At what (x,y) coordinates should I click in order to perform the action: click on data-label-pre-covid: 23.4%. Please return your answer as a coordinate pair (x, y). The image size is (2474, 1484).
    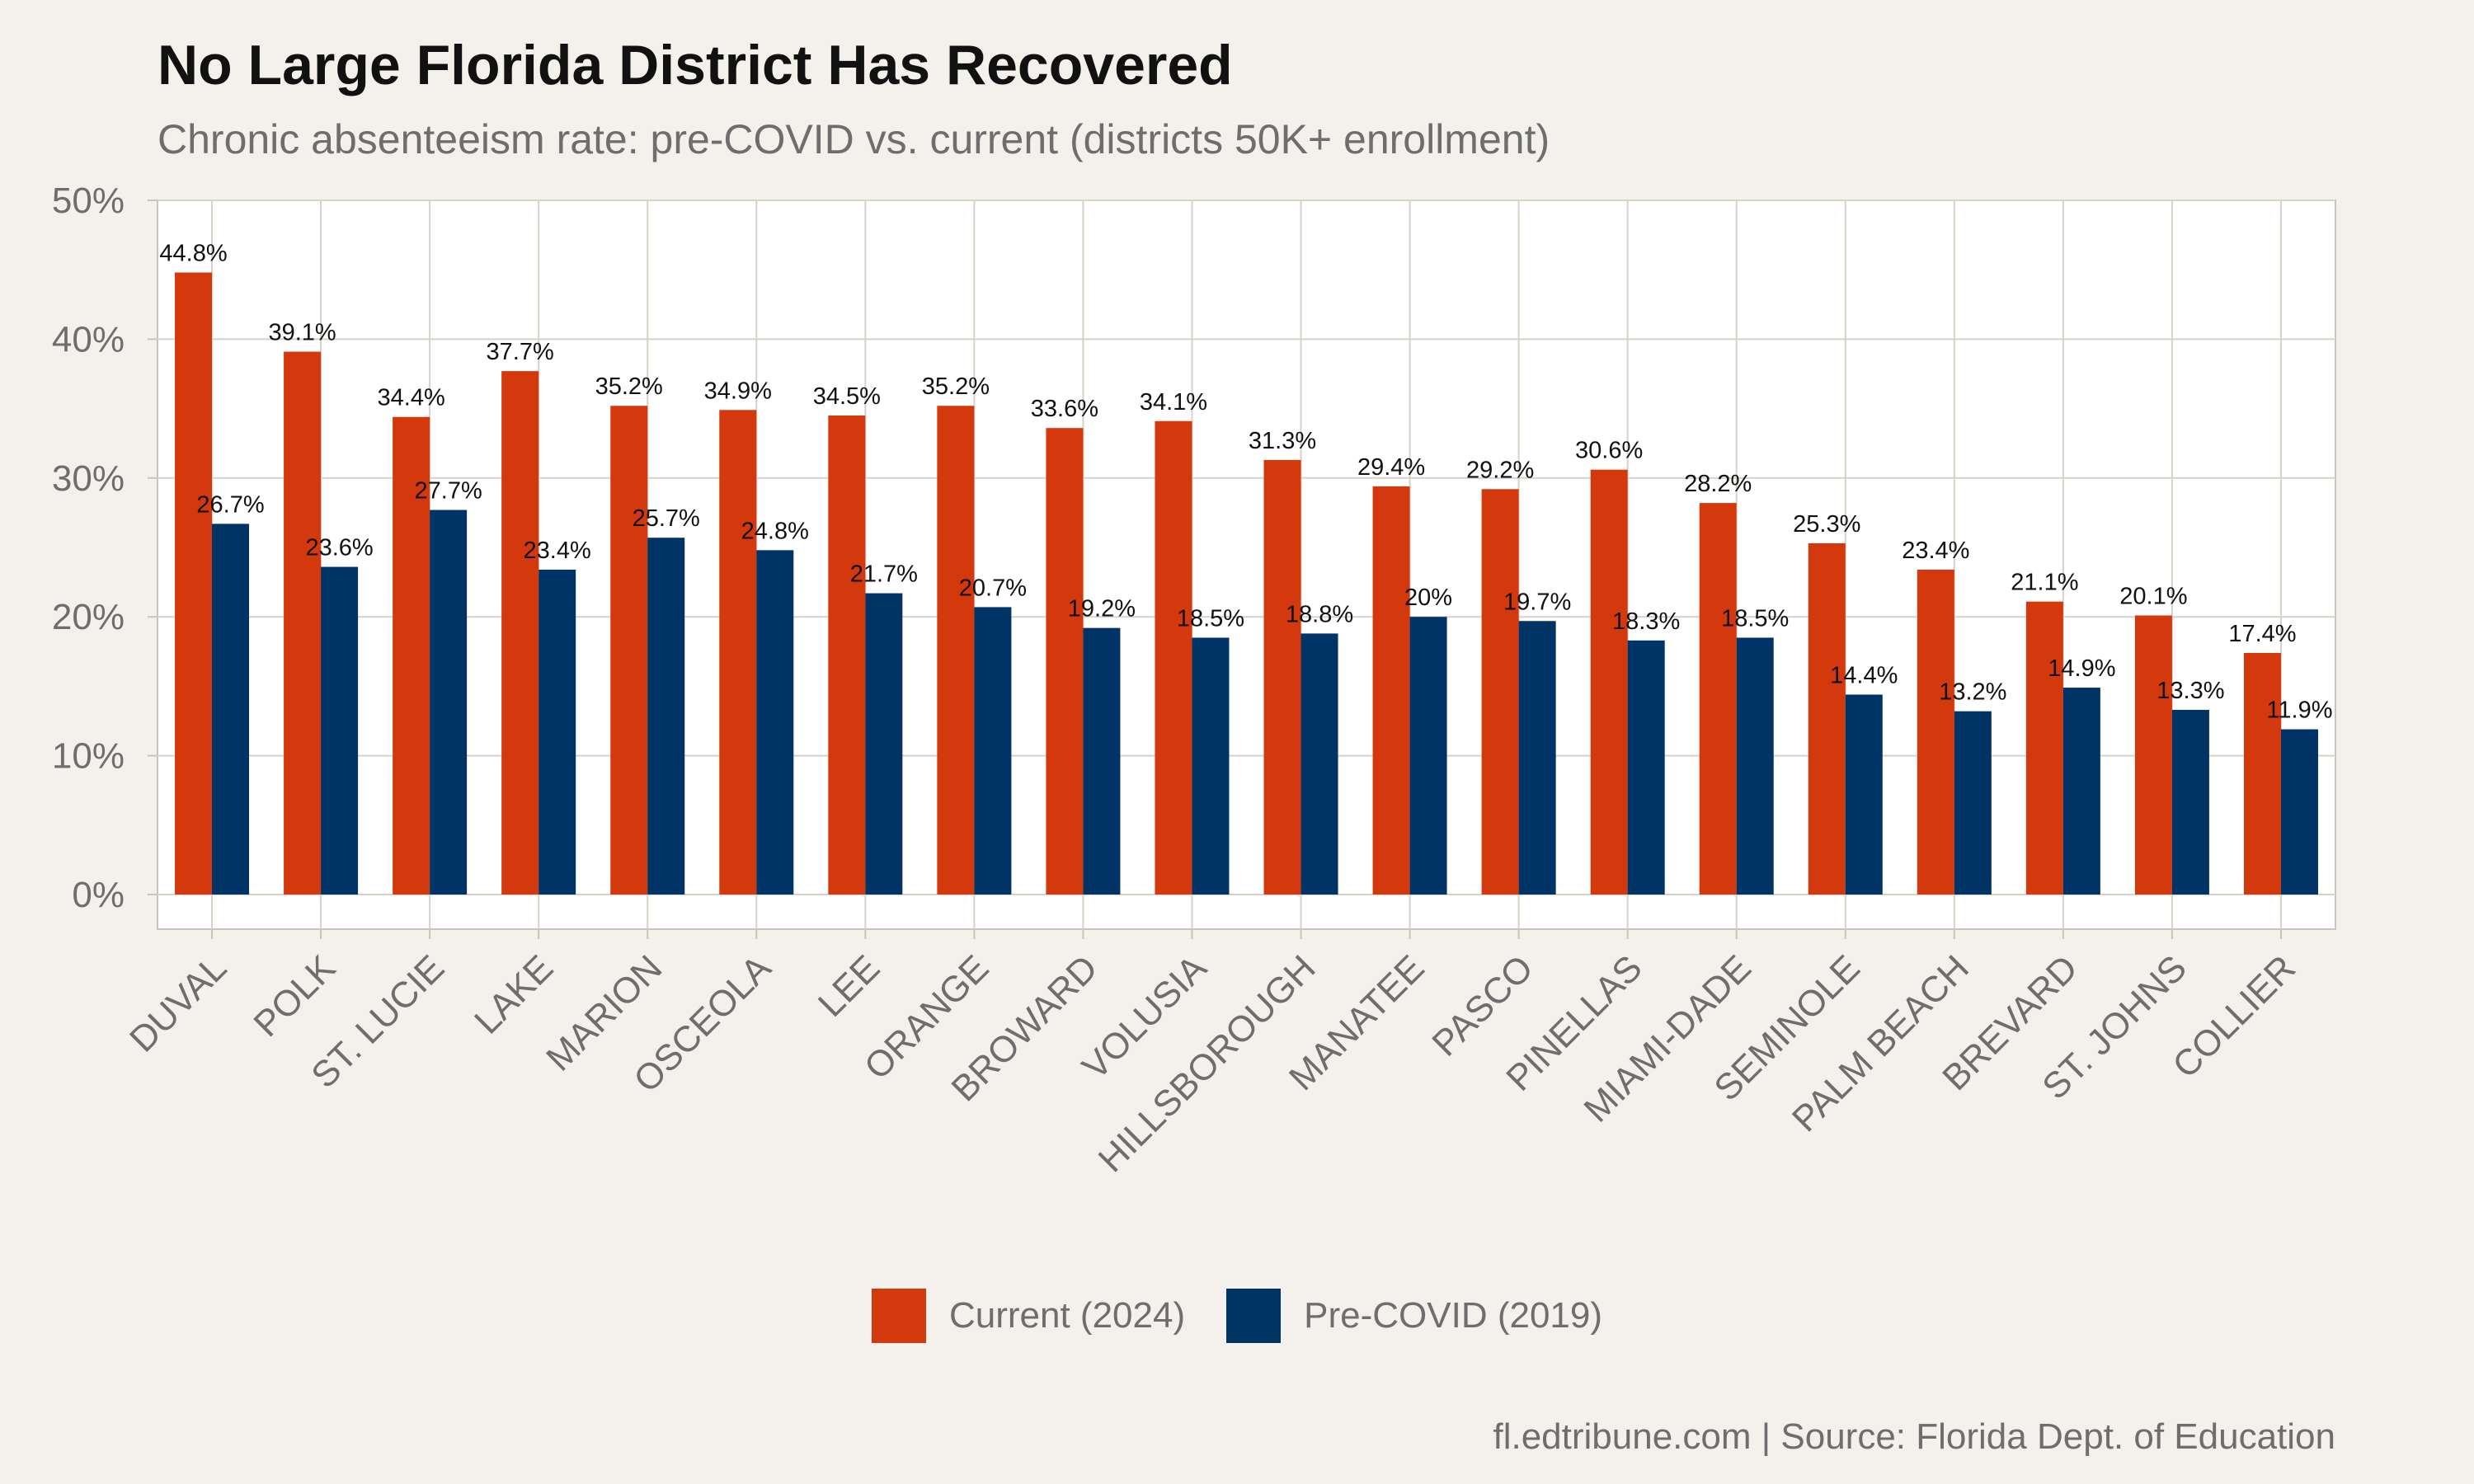
    Looking at the image, I should click on (557, 551).